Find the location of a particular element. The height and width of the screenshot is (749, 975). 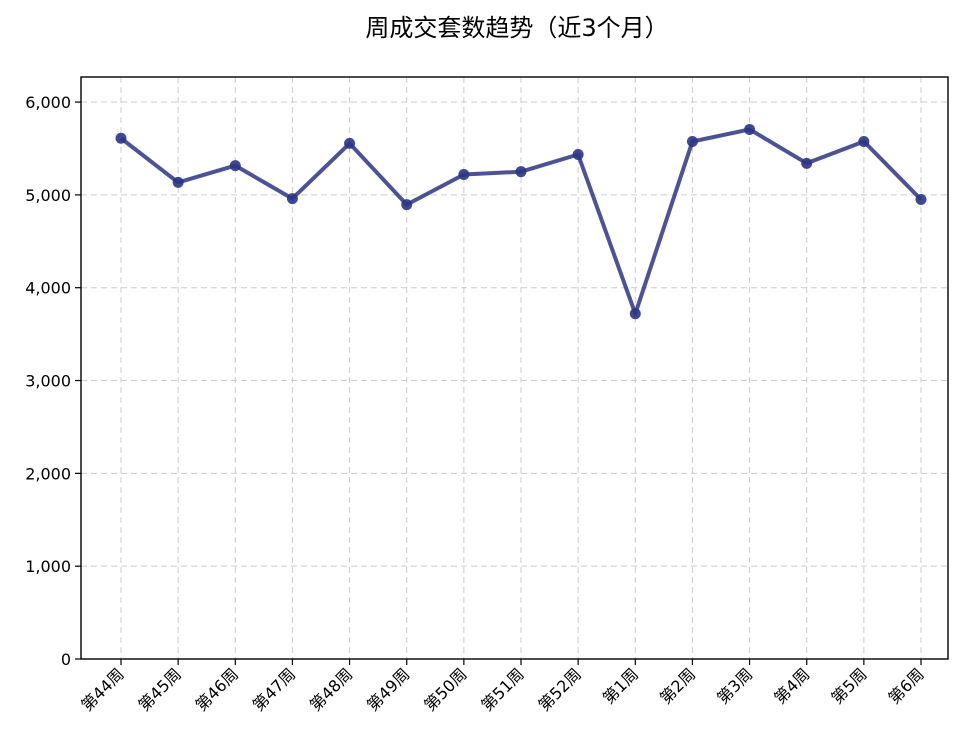

y-tick-label: 0 is located at coordinates (66, 659).